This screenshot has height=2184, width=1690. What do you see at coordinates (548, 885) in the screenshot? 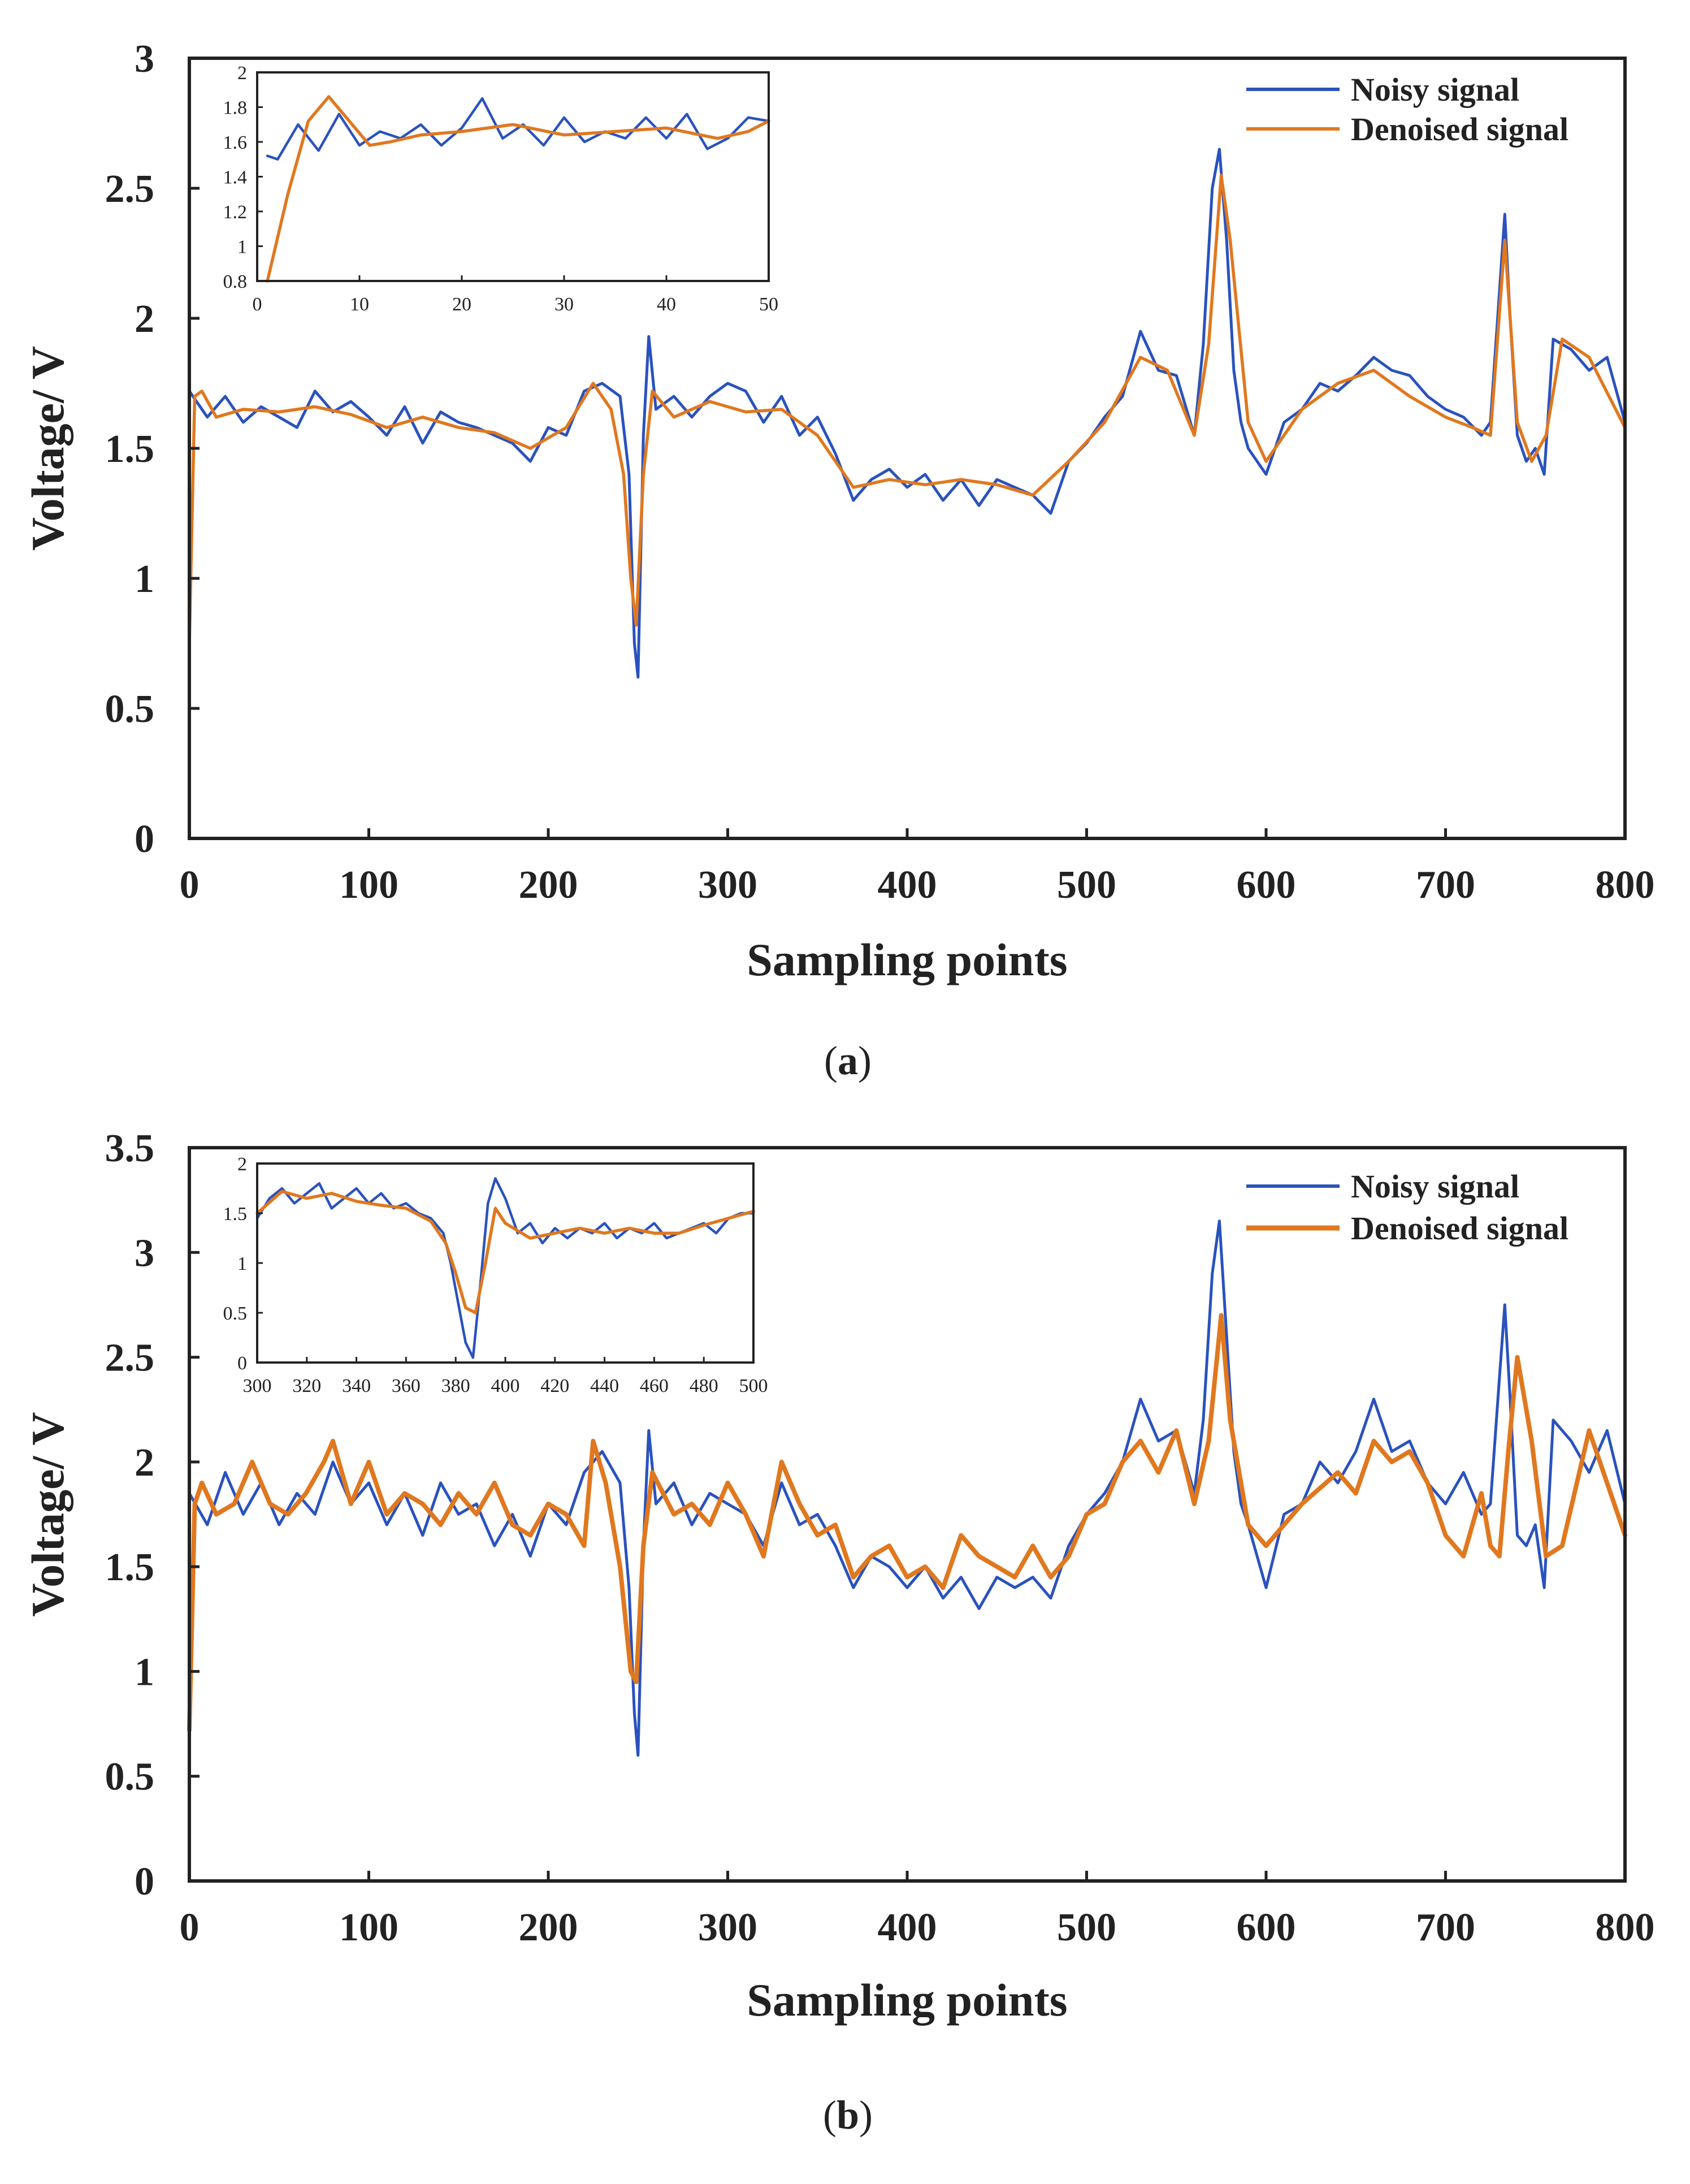
I see `panel-a-x-tick-label: 200` at bounding box center [548, 885].